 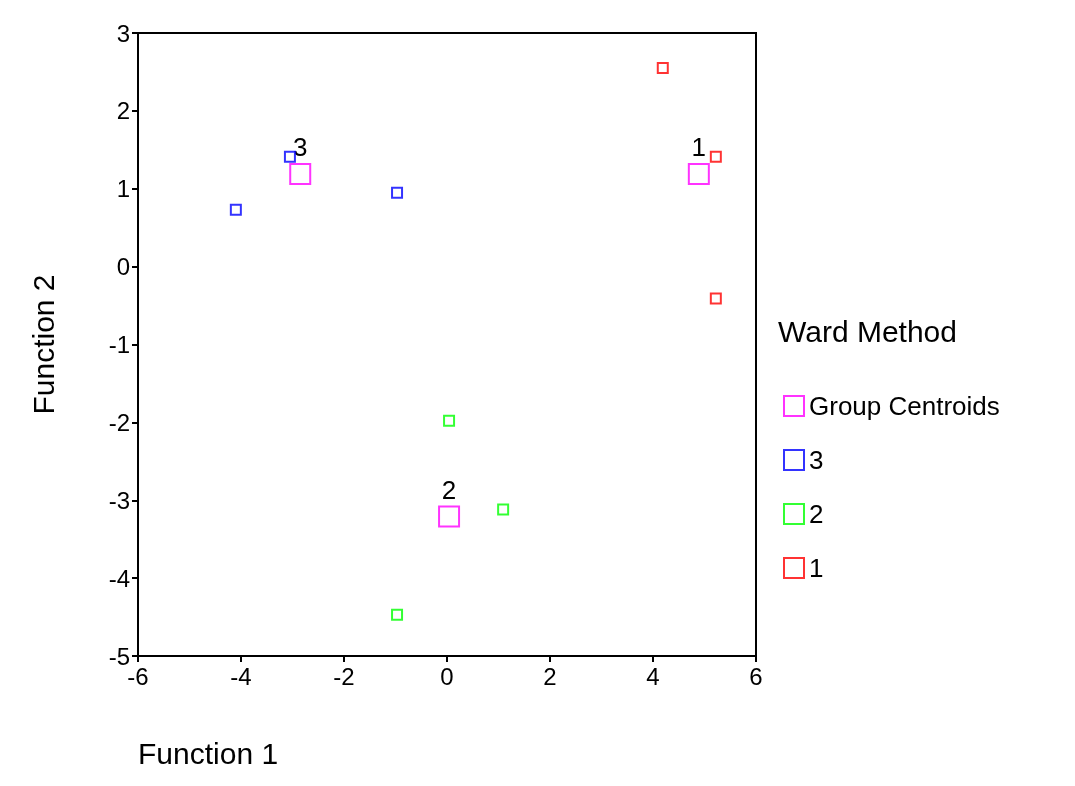 I want to click on y-tick-label: 0, so click(x=123, y=267).